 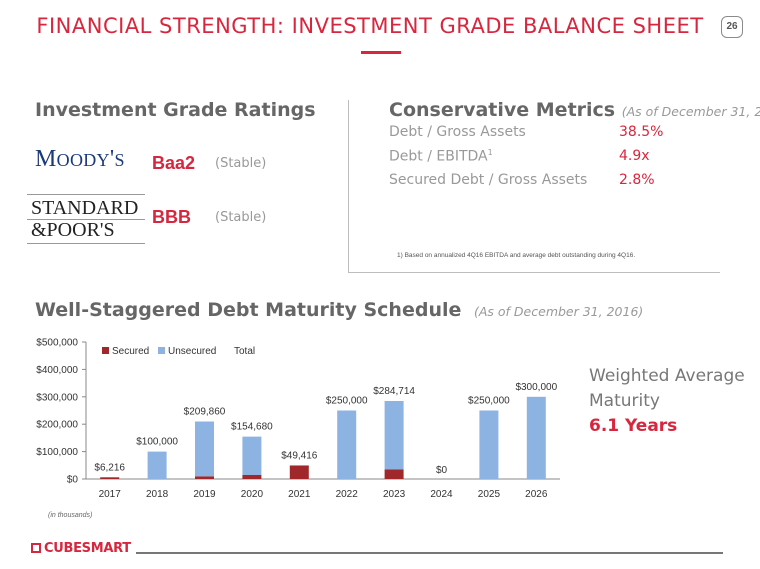 What do you see at coordinates (87, 548) in the screenshot?
I see `brand-name: CUBESMART` at bounding box center [87, 548].